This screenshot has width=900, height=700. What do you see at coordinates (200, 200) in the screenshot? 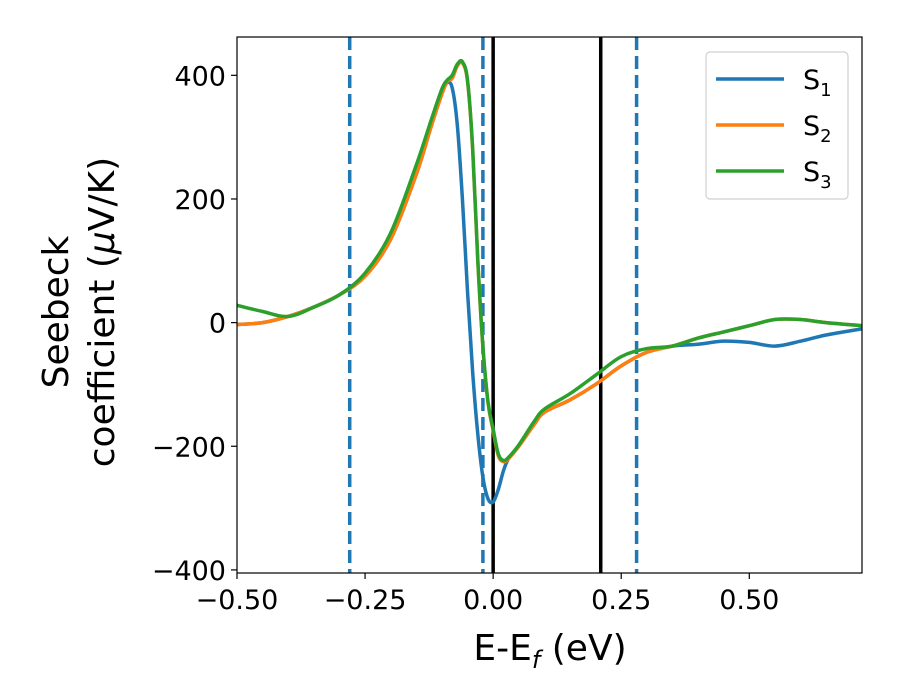
I see `y-tick-label: 200` at bounding box center [200, 200].